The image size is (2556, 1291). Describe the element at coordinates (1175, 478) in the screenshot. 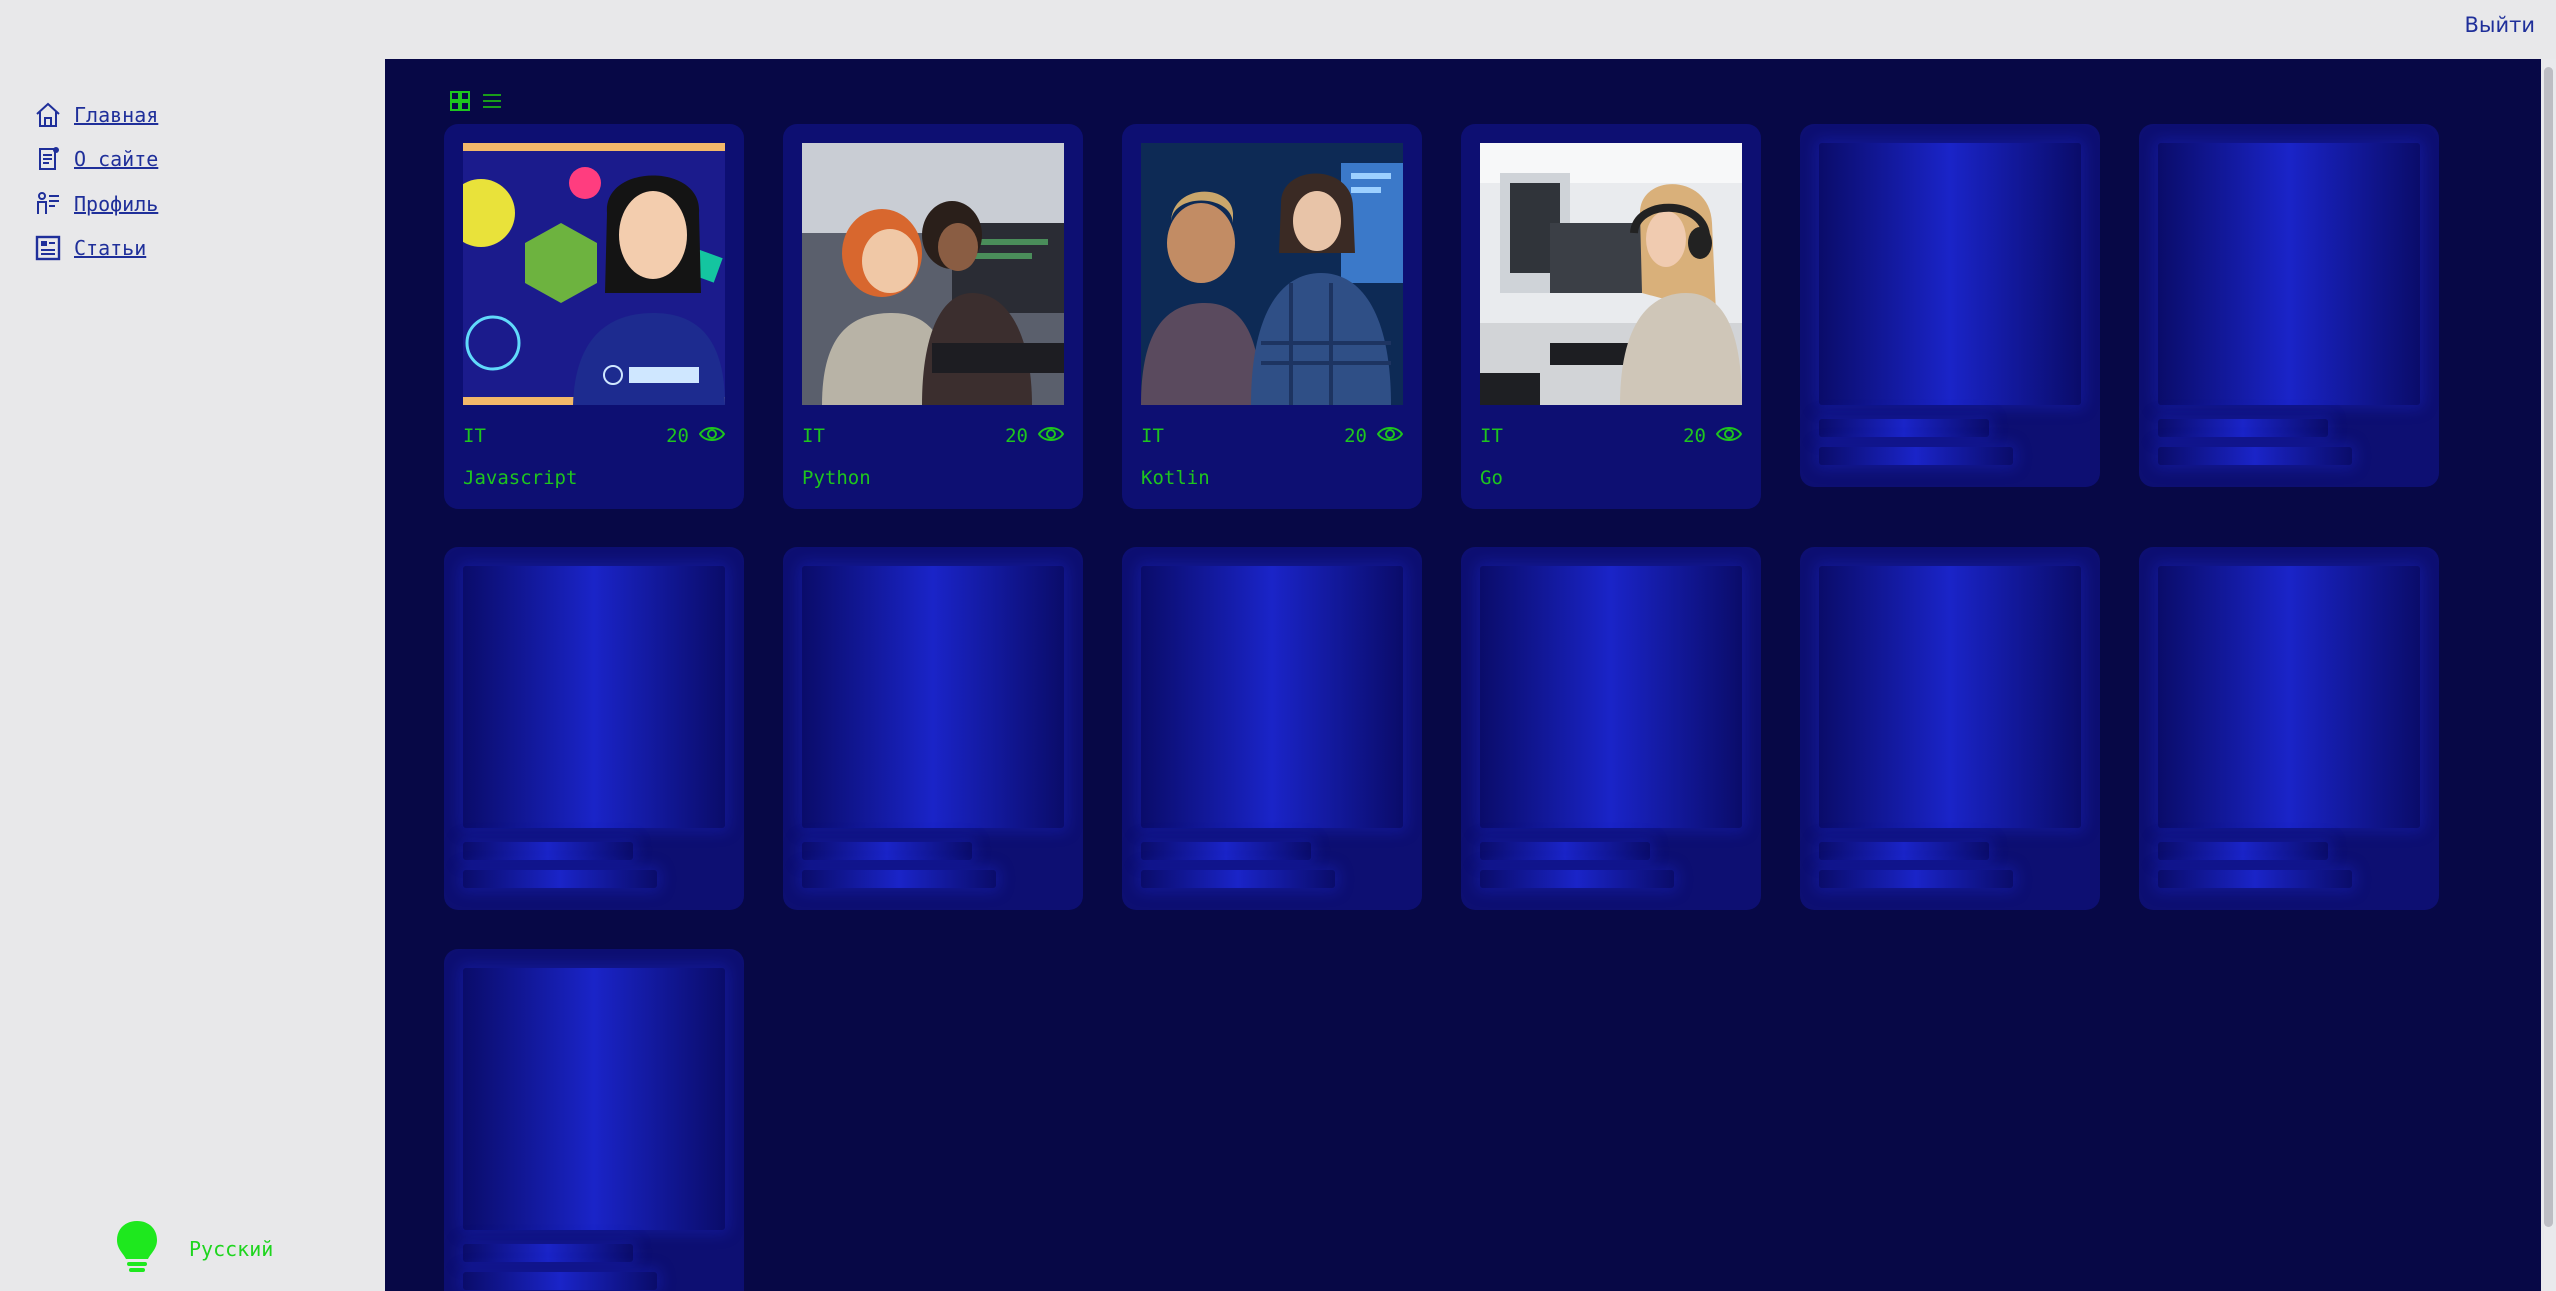

I see `article-title: Kotlin` at that location.